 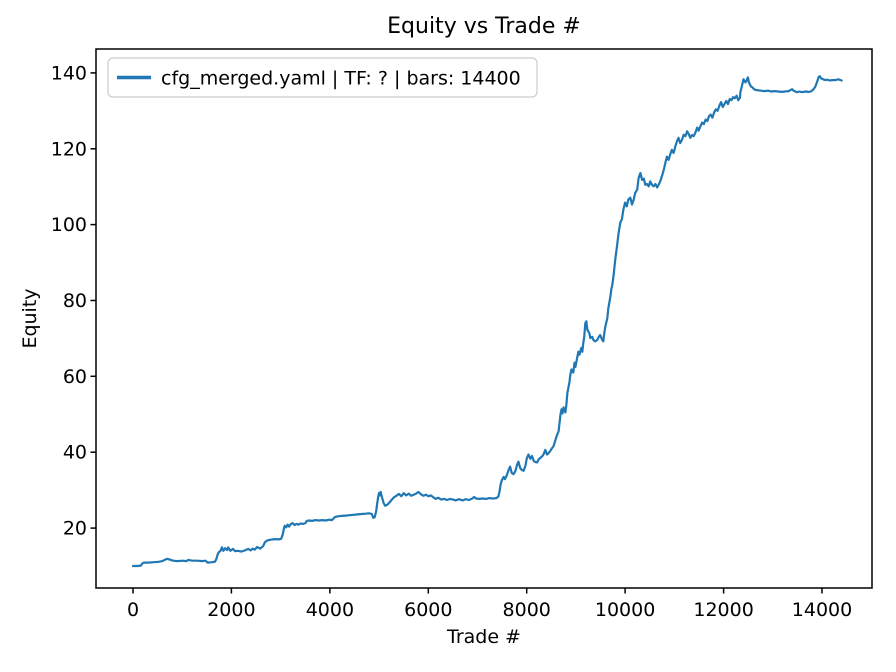 What do you see at coordinates (69, 149) in the screenshot?
I see `y-tick-label: 120` at bounding box center [69, 149].